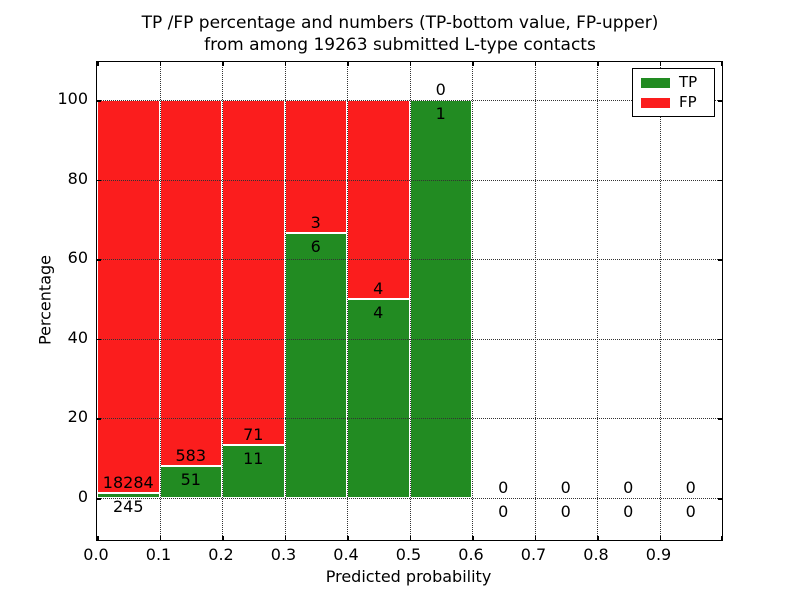  Describe the element at coordinates (77, 178) in the screenshot. I see `y-tick-label: 80` at that location.